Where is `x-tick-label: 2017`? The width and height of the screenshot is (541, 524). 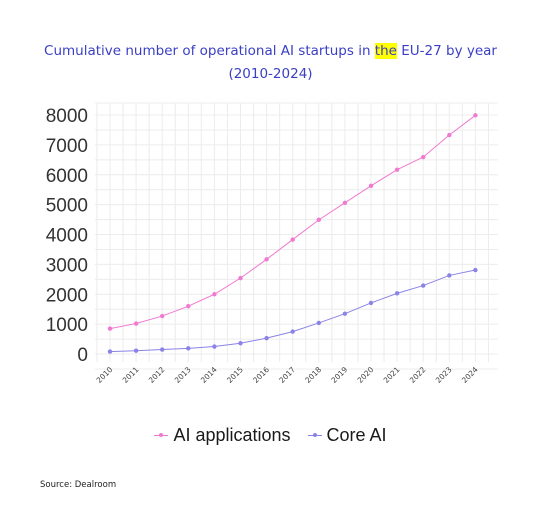 x-tick-label: 2017 is located at coordinates (287, 375).